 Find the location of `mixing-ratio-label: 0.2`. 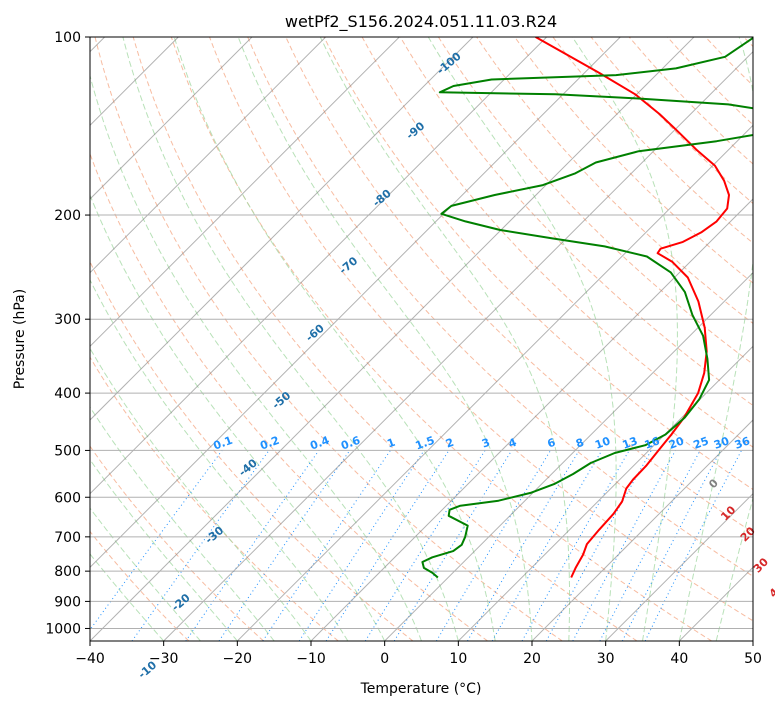

mixing-ratio-label: 0.2 is located at coordinates (269, 443).